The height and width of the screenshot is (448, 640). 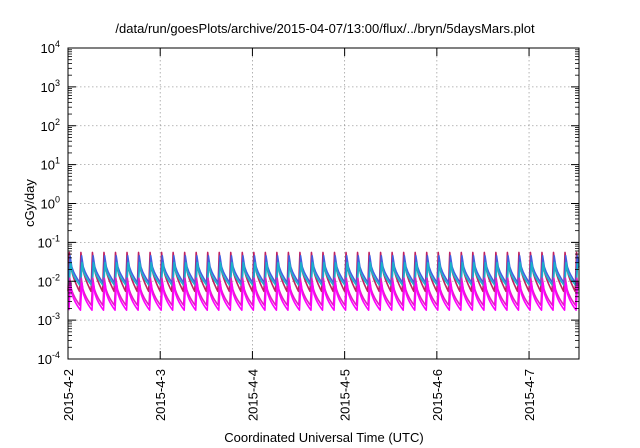 I want to click on y-tick-label: 10⁴, so click(x=50, y=47).